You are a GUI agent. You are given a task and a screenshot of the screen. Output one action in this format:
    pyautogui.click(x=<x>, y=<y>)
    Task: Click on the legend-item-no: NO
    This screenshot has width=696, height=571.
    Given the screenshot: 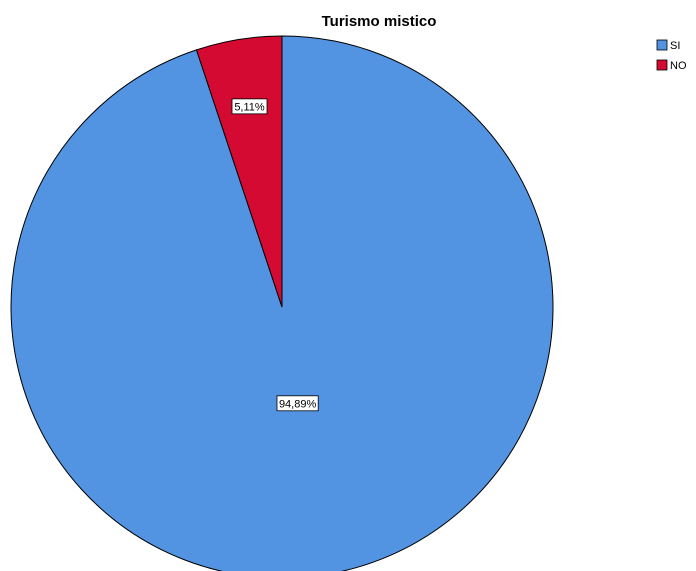 What is the action you would take?
    pyautogui.click(x=671, y=65)
    